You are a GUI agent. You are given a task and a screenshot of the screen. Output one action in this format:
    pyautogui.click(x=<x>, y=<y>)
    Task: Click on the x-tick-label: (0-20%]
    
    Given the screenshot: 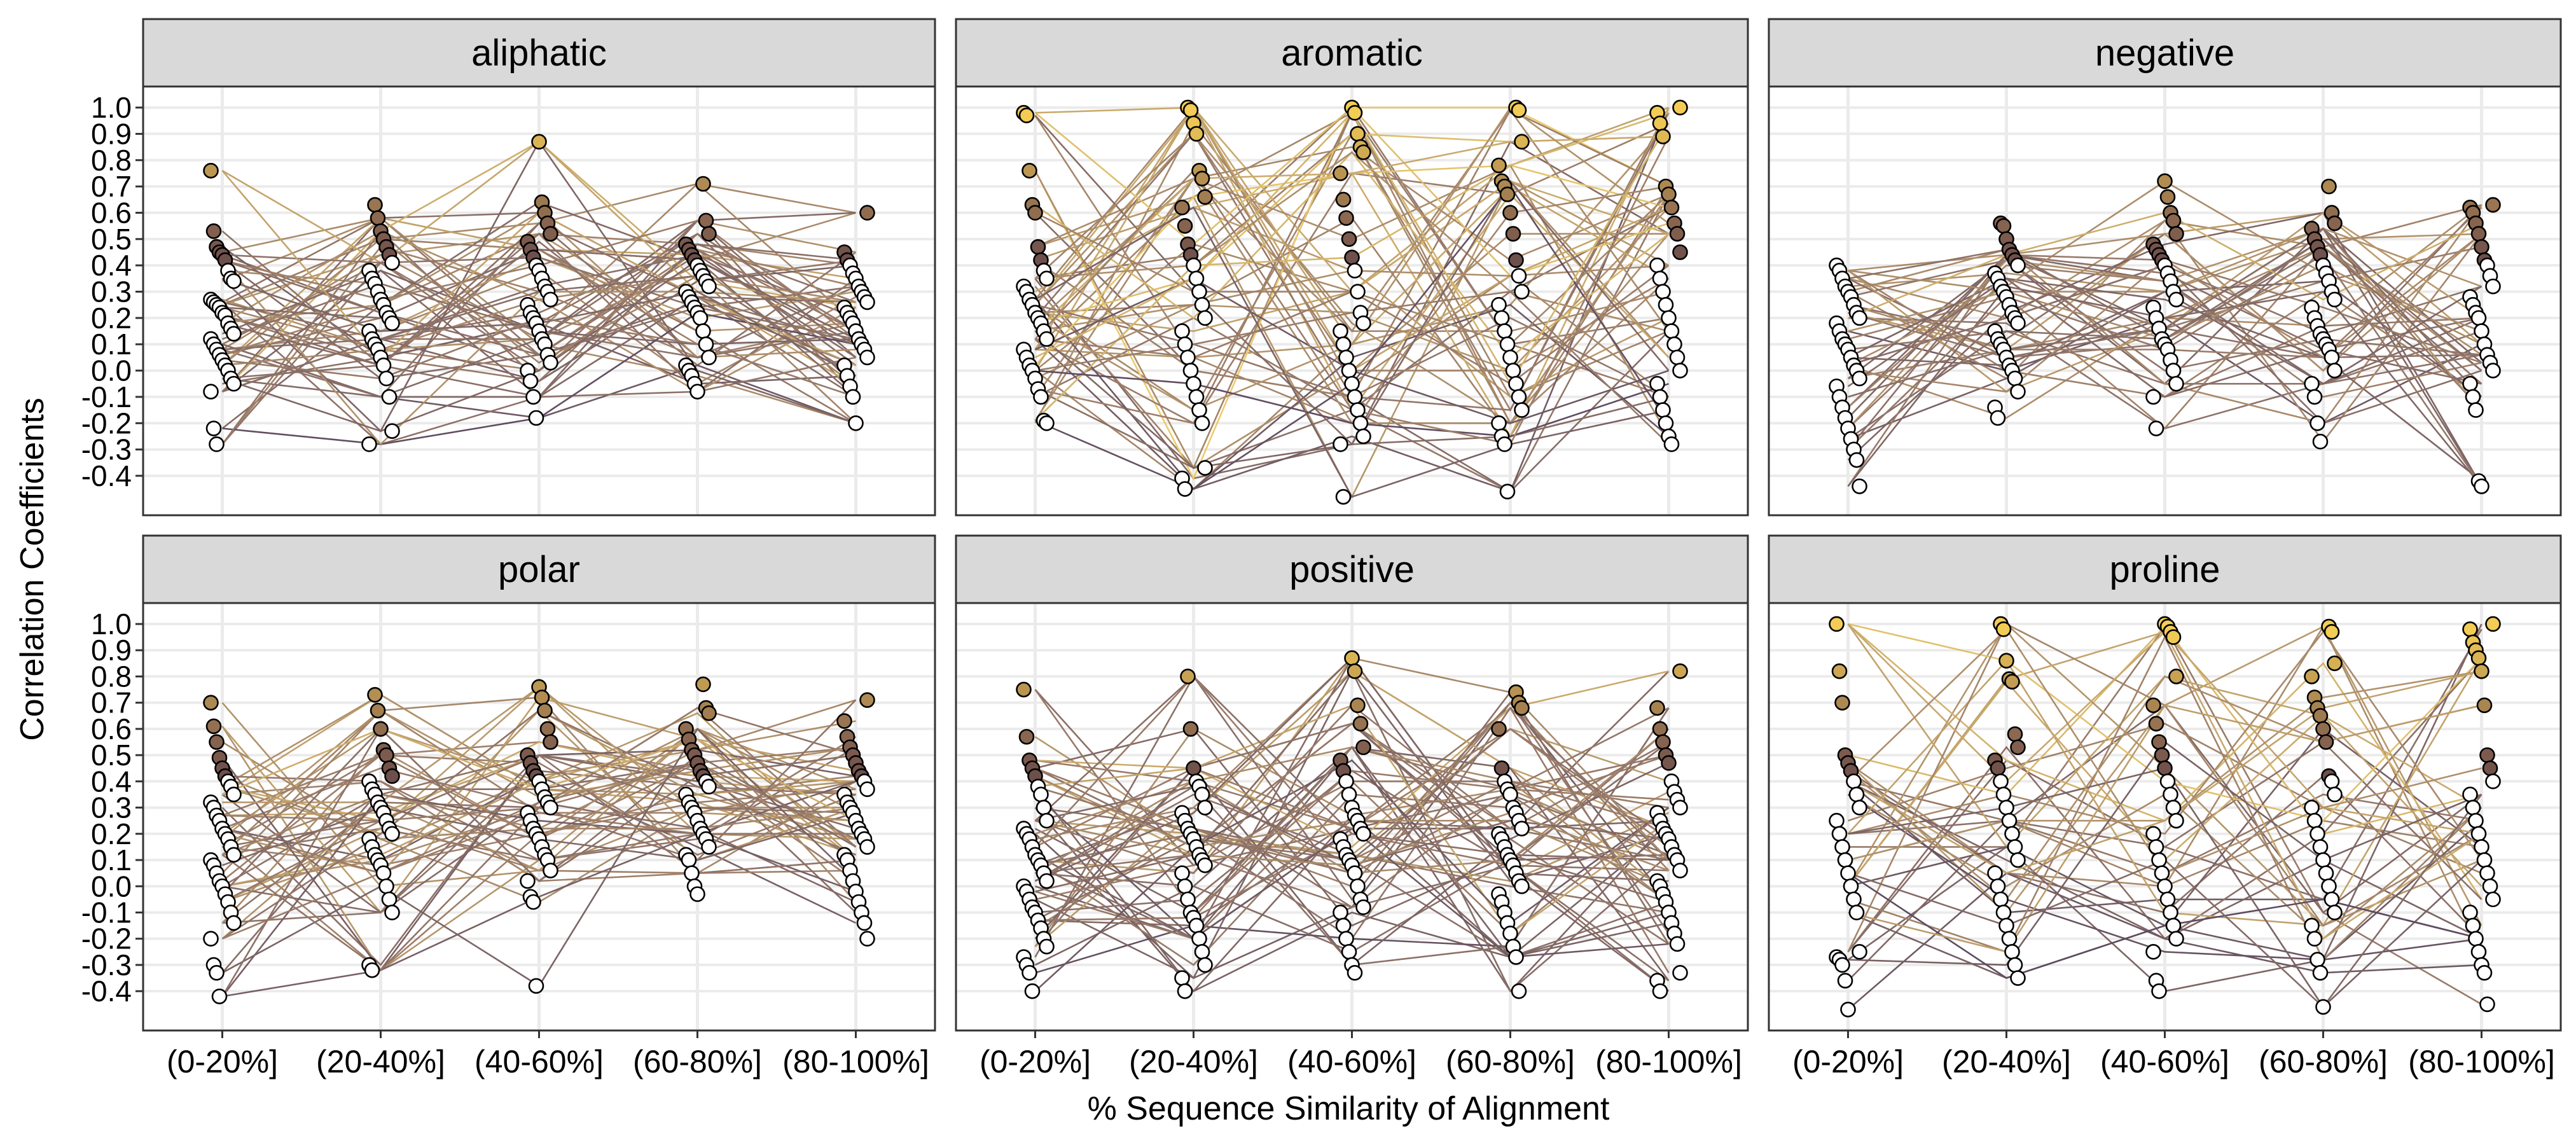 What is the action you would take?
    pyautogui.click(x=1848, y=1061)
    